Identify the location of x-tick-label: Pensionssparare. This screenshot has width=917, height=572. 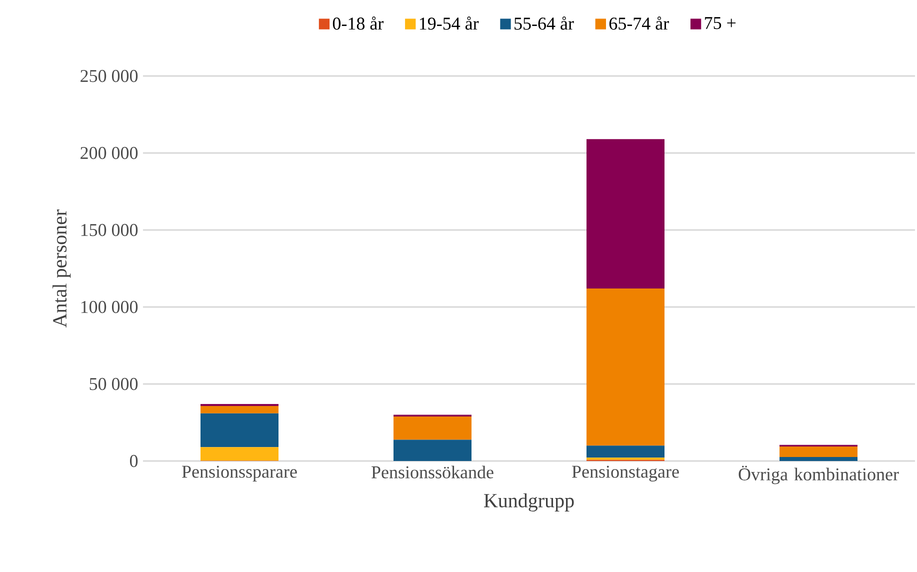
(239, 474).